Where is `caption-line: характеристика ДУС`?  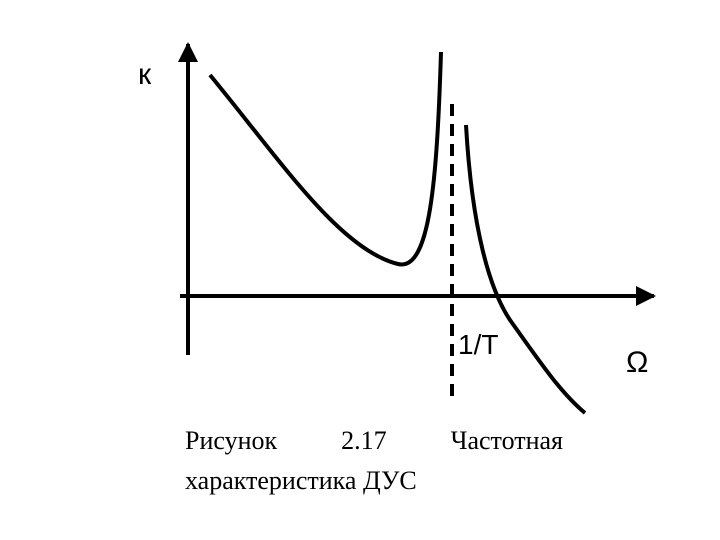 caption-line: характеристика ДУС is located at coordinates (301, 480).